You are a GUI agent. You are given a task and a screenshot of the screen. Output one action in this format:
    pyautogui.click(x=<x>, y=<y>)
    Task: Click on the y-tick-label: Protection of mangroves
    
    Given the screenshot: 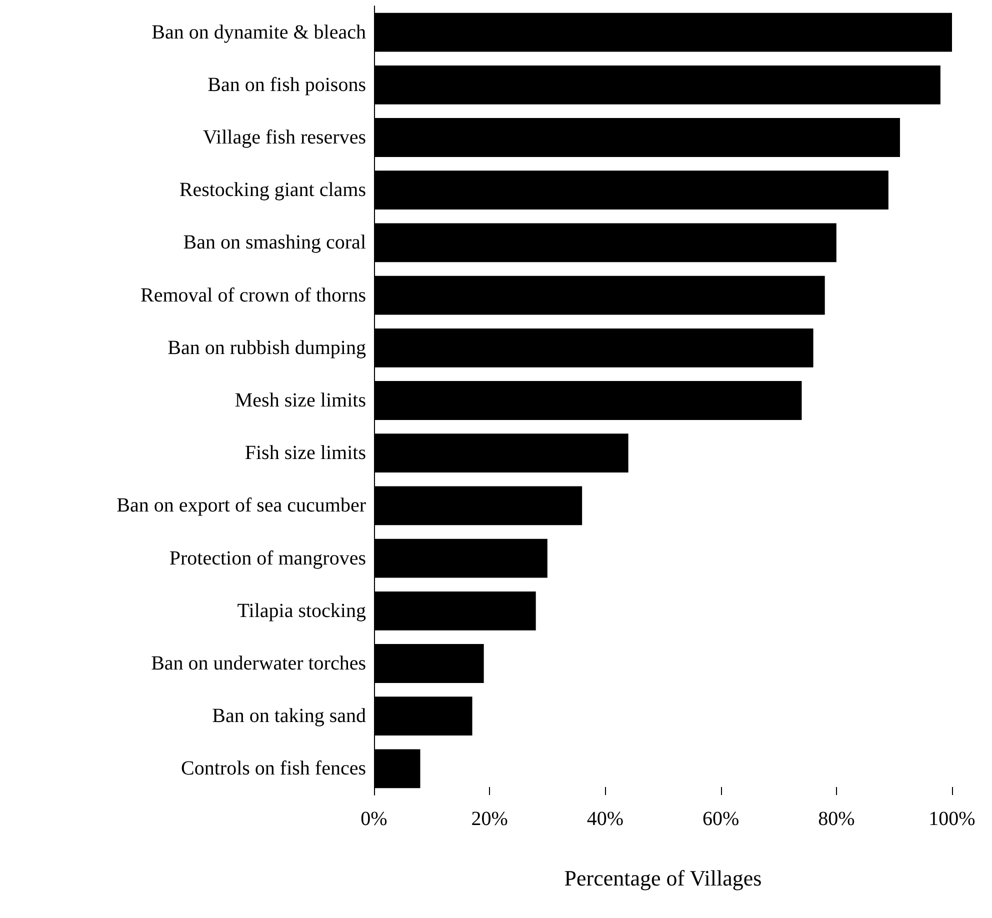 What is the action you would take?
    pyautogui.click(x=267, y=558)
    